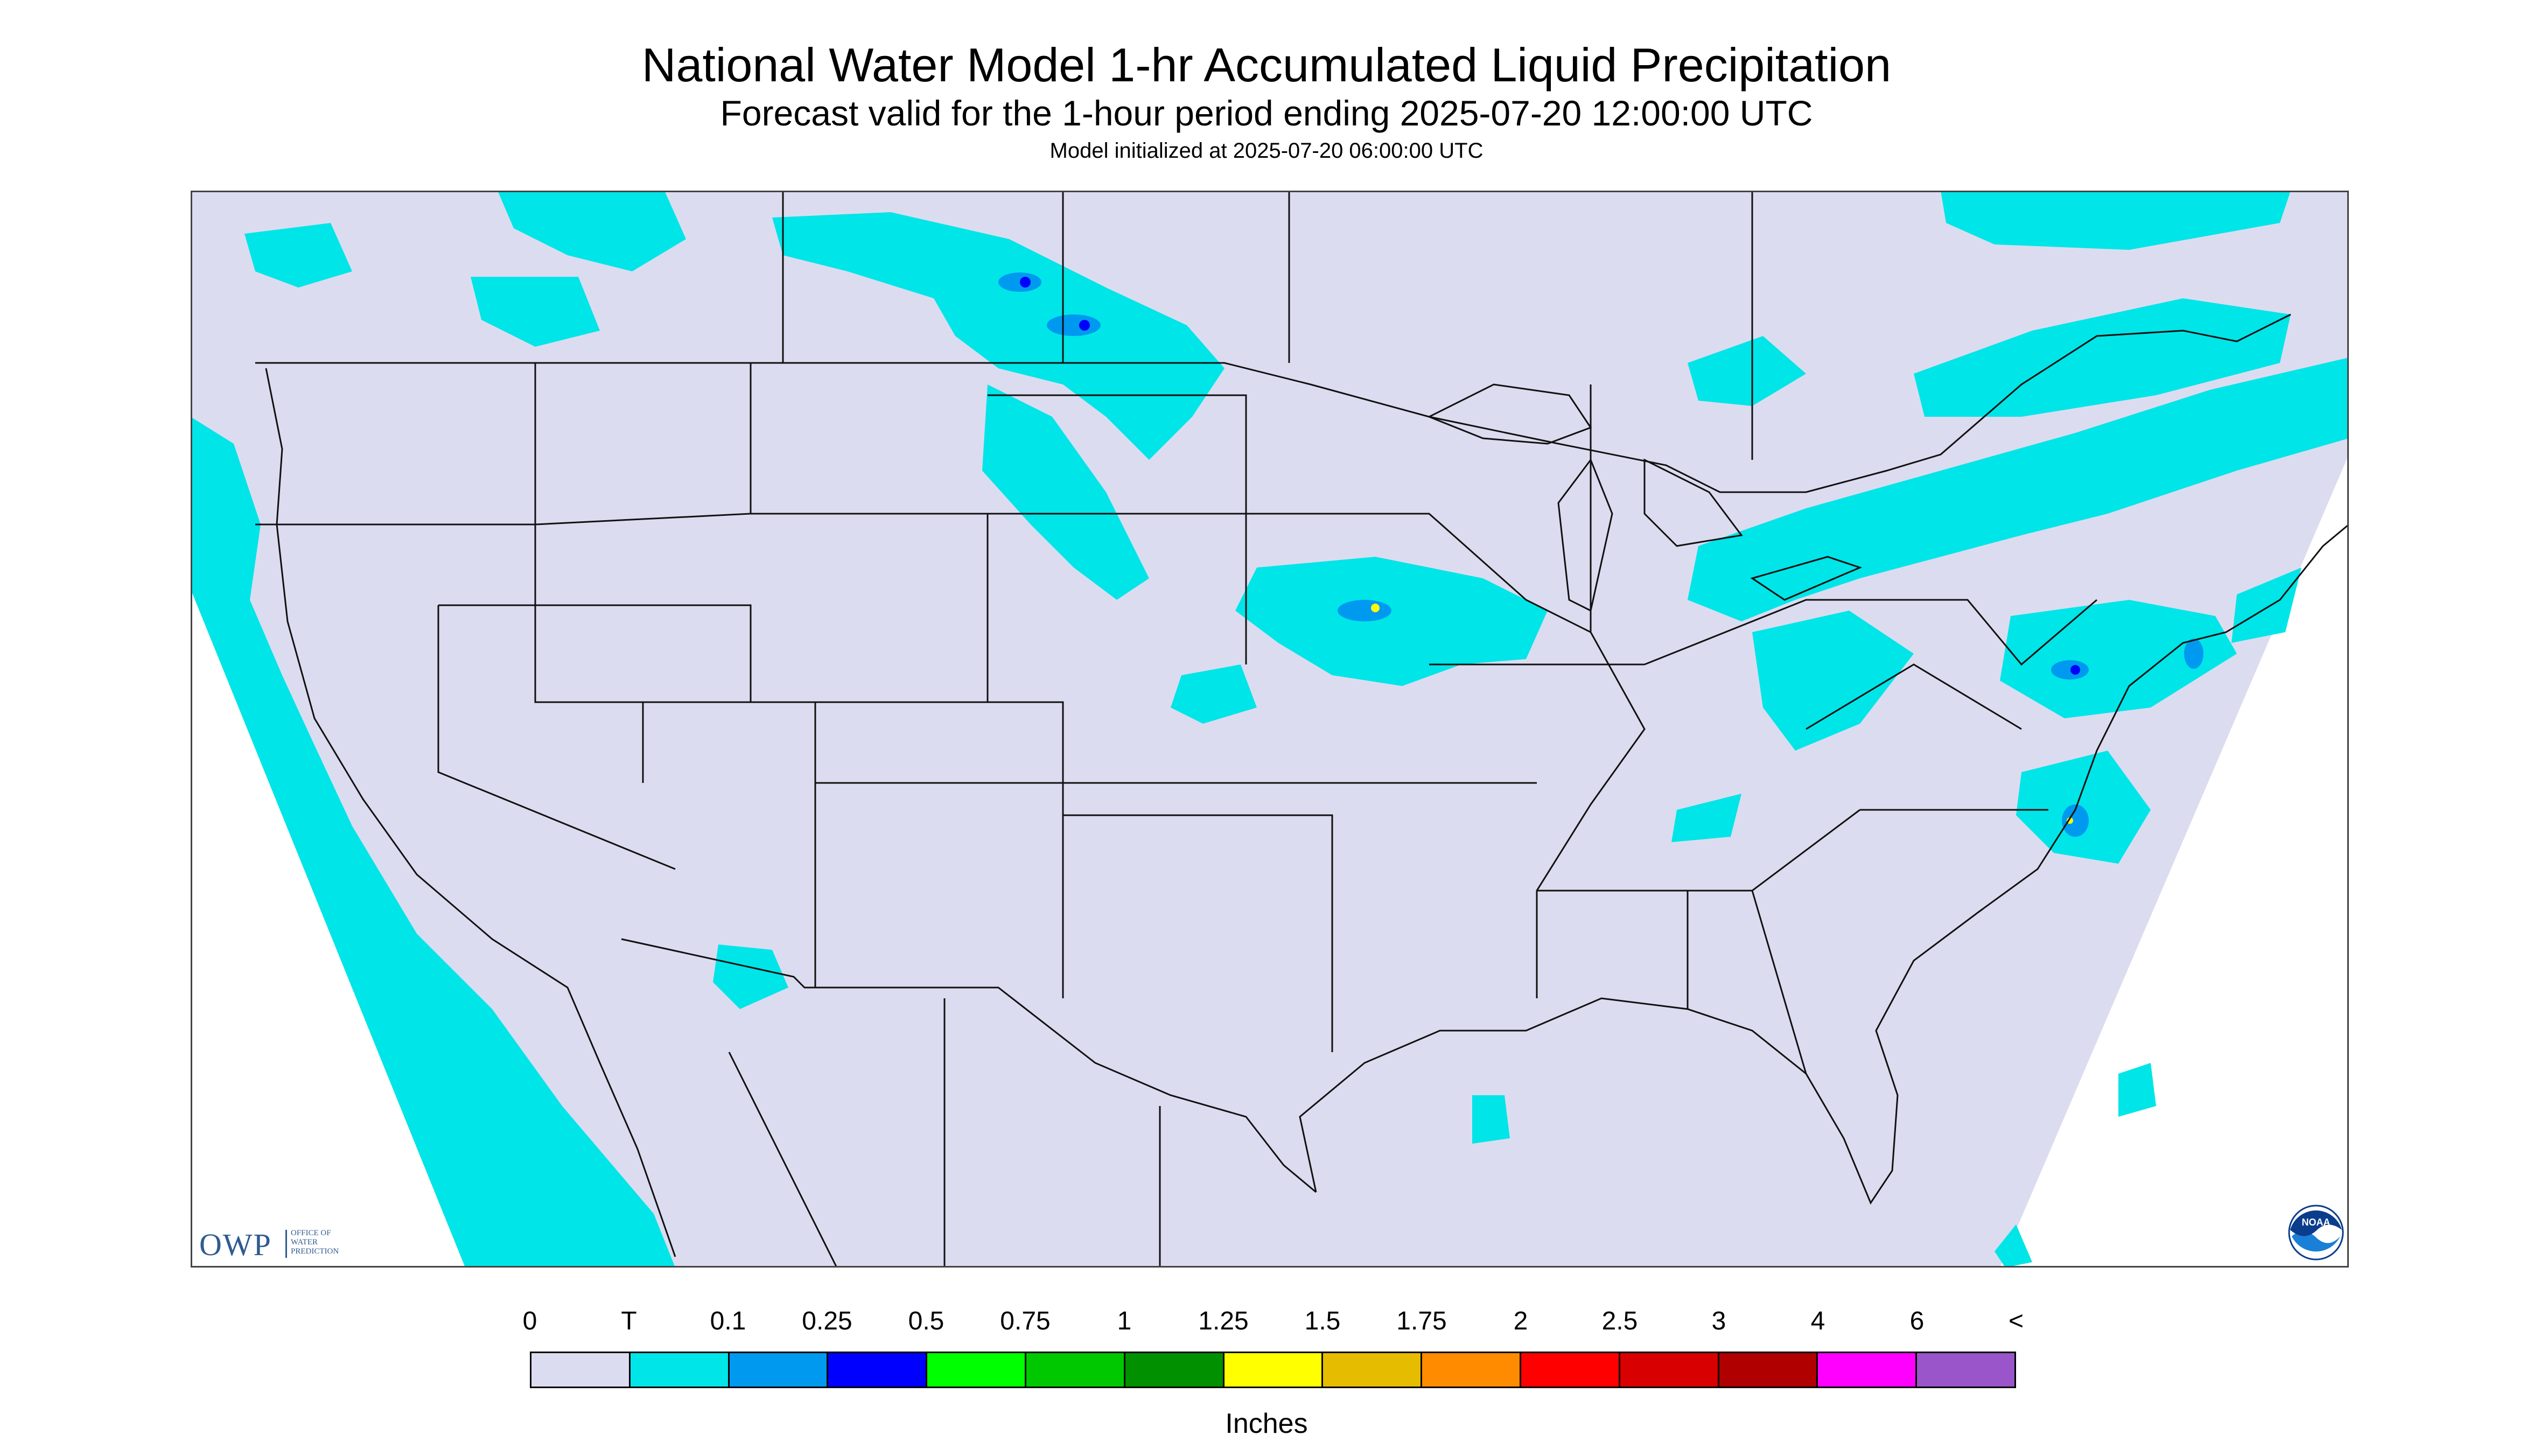 The image size is (2533, 1456). I want to click on owp-logo: OWP OFFICE OF WATER PREDICTION, so click(291, 1244).